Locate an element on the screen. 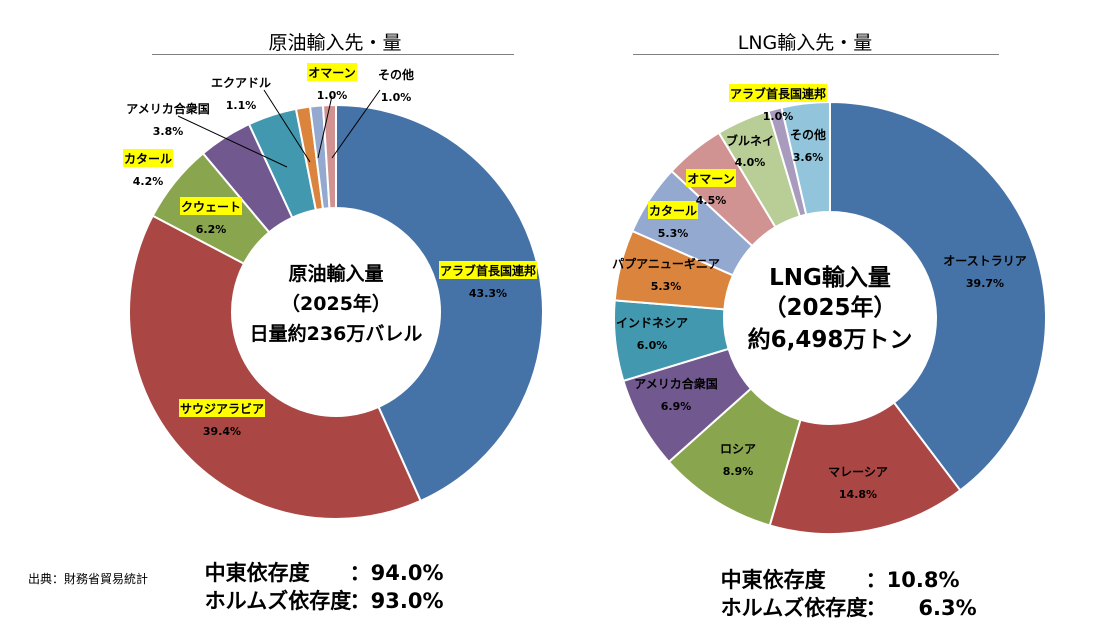  lng-slice-value: 14.8% is located at coordinates (858, 494).